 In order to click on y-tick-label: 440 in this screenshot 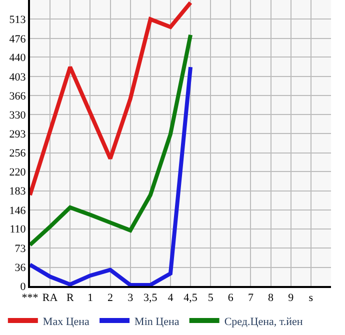, I will do `click(17, 58)`.